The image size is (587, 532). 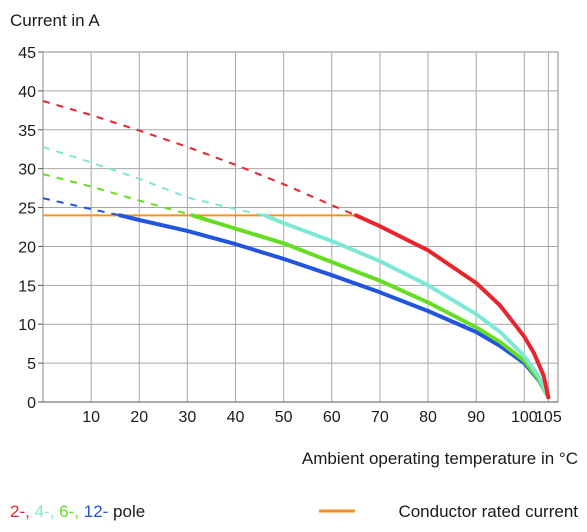 I want to click on x-tick-label: 10, so click(x=91, y=417).